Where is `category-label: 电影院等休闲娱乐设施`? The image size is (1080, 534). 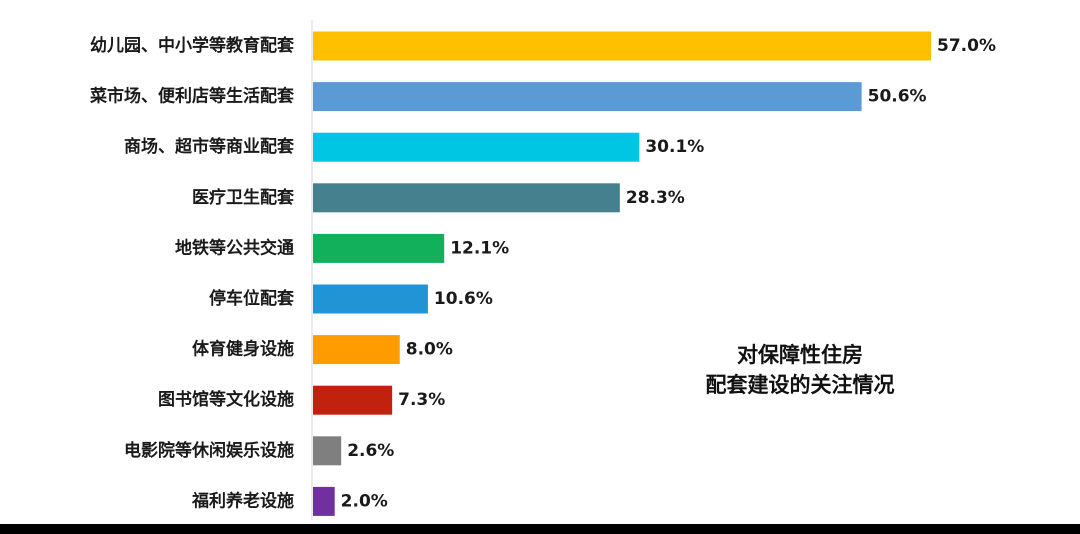
category-label: 电影院等休闲娱乐设施 is located at coordinates (209, 450).